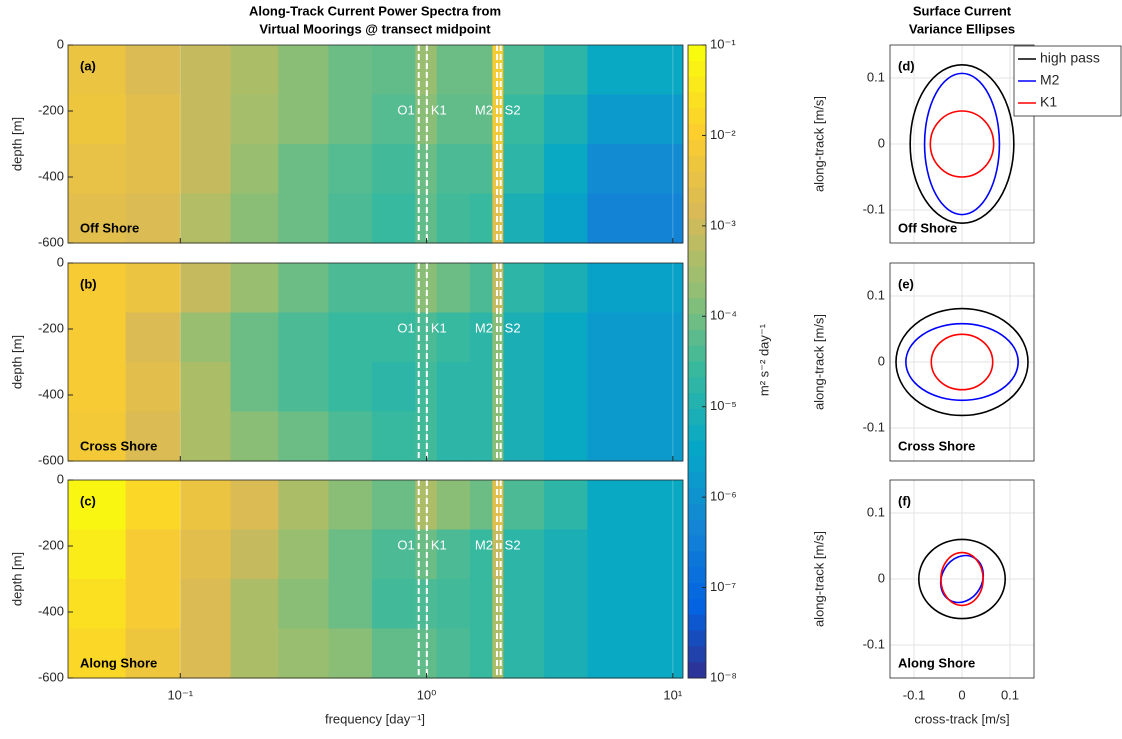  I want to click on axes-box, so click(375, 579).